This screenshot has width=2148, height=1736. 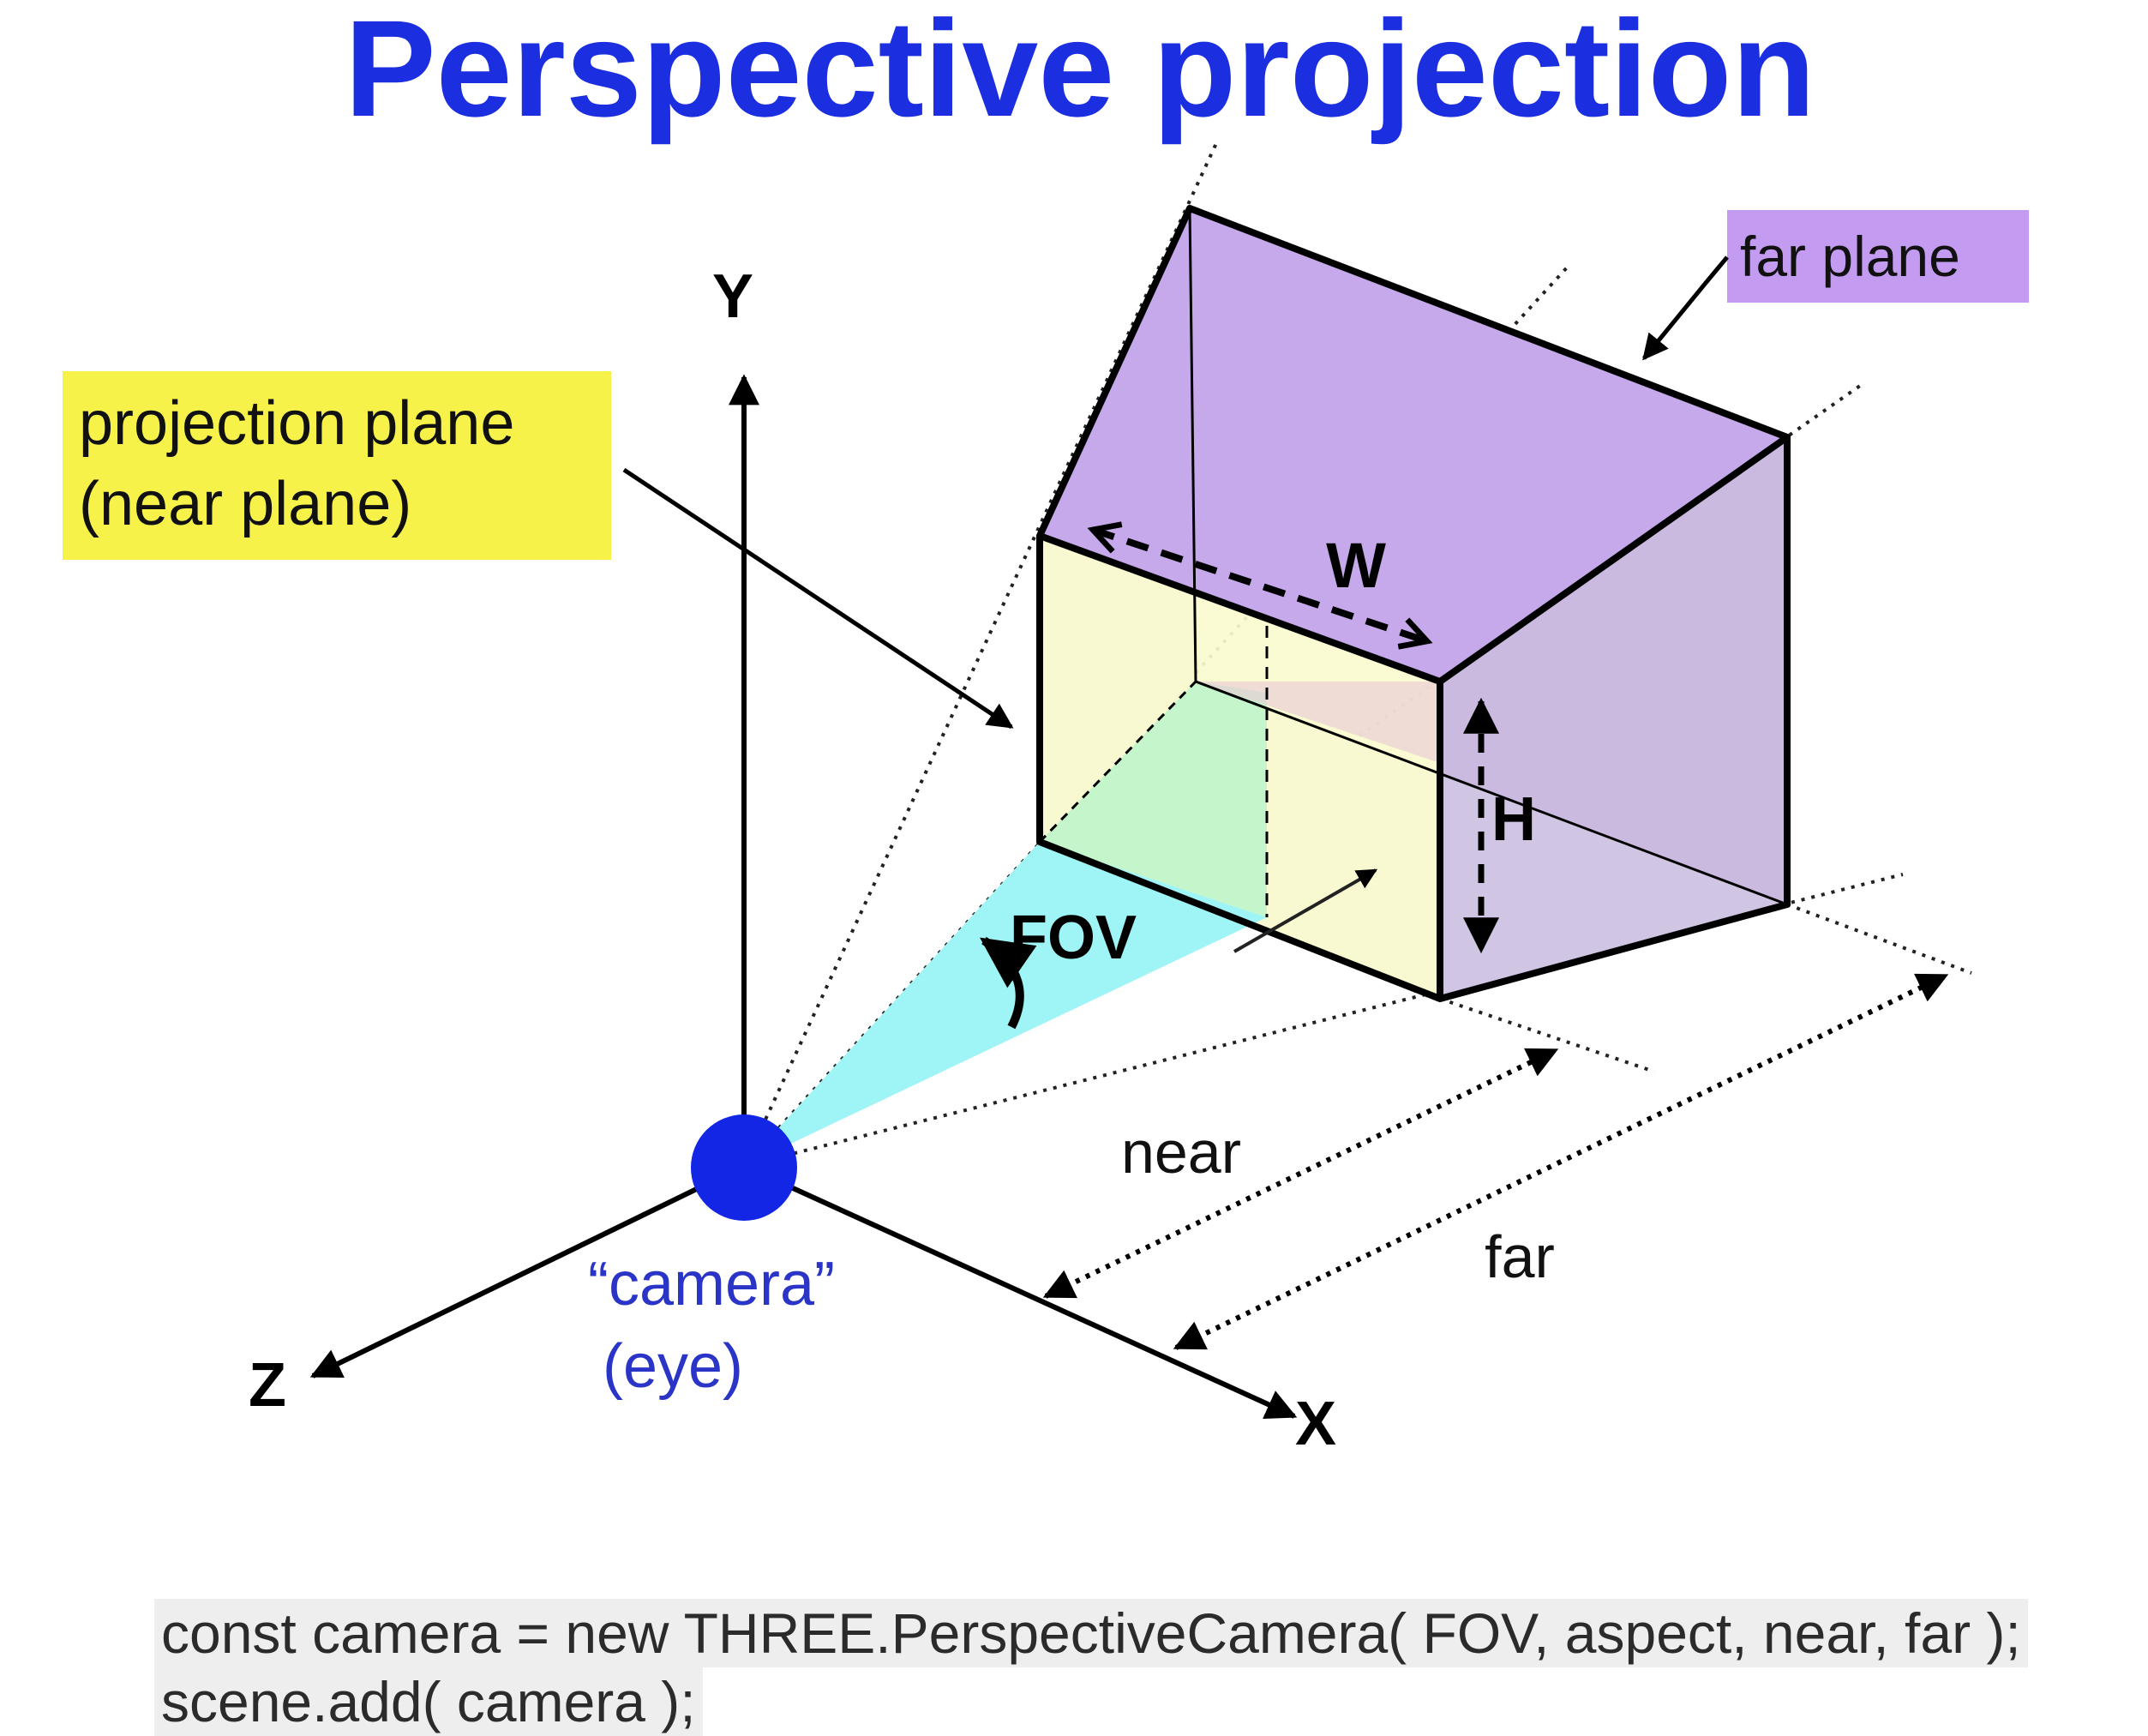 I want to click on camera-label: “camera”, so click(x=711, y=1284).